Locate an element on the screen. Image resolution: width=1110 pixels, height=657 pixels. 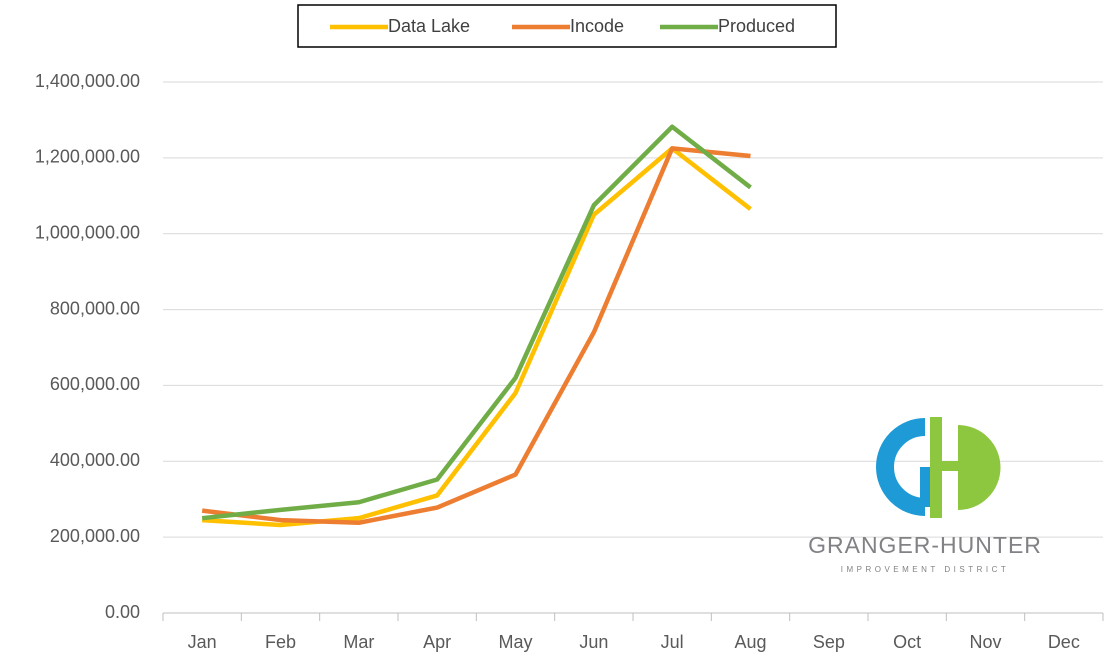
logo-name: GRANGER-HUNTER is located at coordinates (925, 545).